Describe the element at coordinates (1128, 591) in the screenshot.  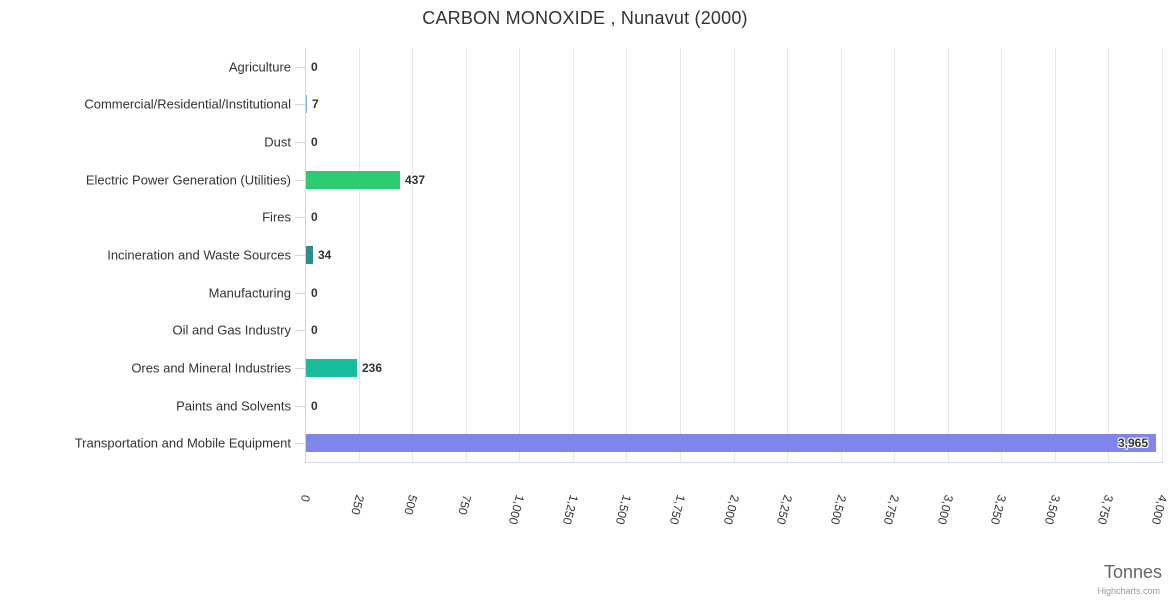
I see `highcharts-credit-link: Highcharts.com` at that location.